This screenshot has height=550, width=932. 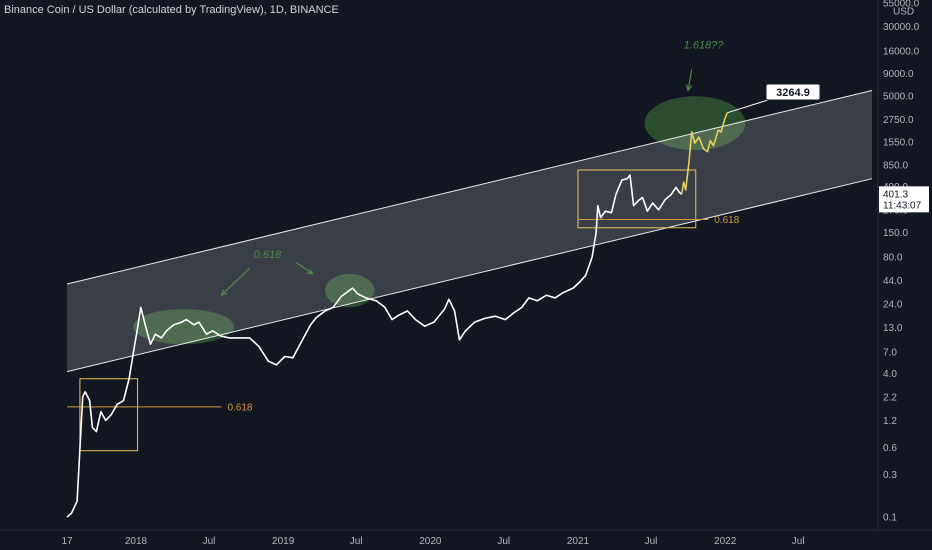 I want to click on y-axis-background, so click(x=905, y=275).